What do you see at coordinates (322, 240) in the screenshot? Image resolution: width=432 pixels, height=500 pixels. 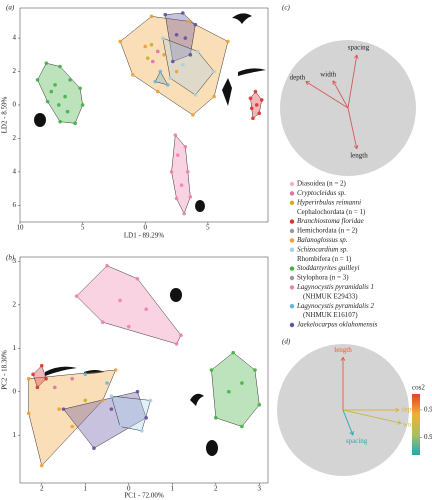 I see `legend-label: Balanoglossus sp.` at bounding box center [322, 240].